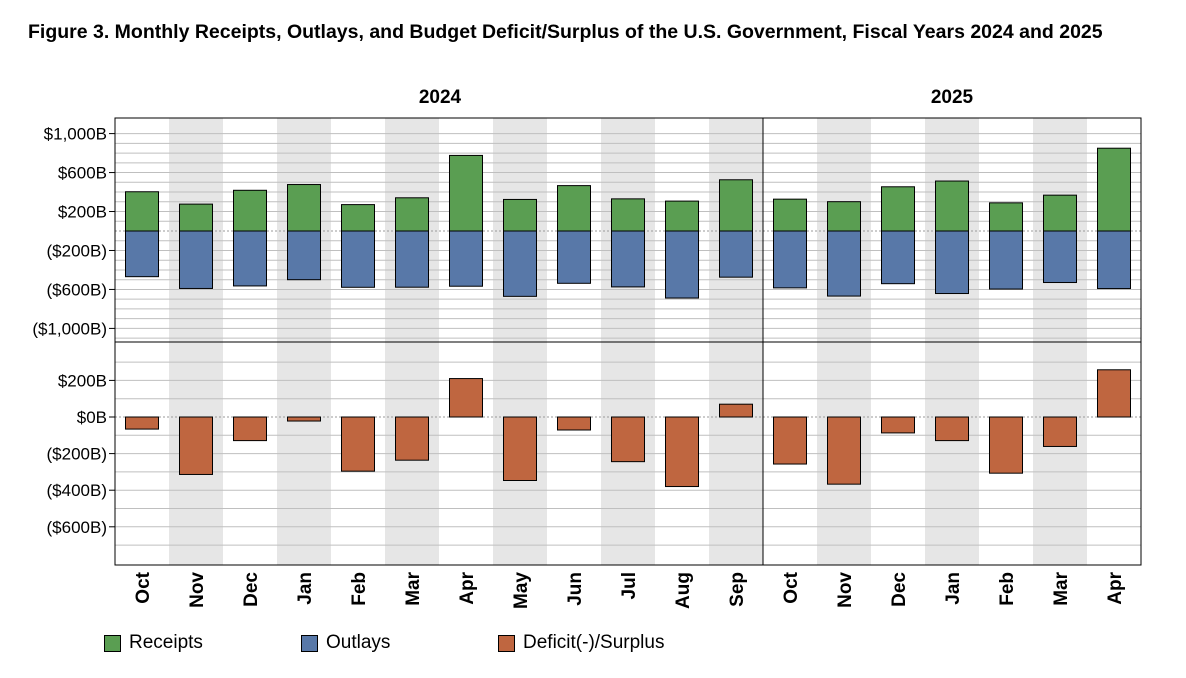  I want to click on legend-label-deficit: Deficit(-)/Surplus, so click(594, 642).